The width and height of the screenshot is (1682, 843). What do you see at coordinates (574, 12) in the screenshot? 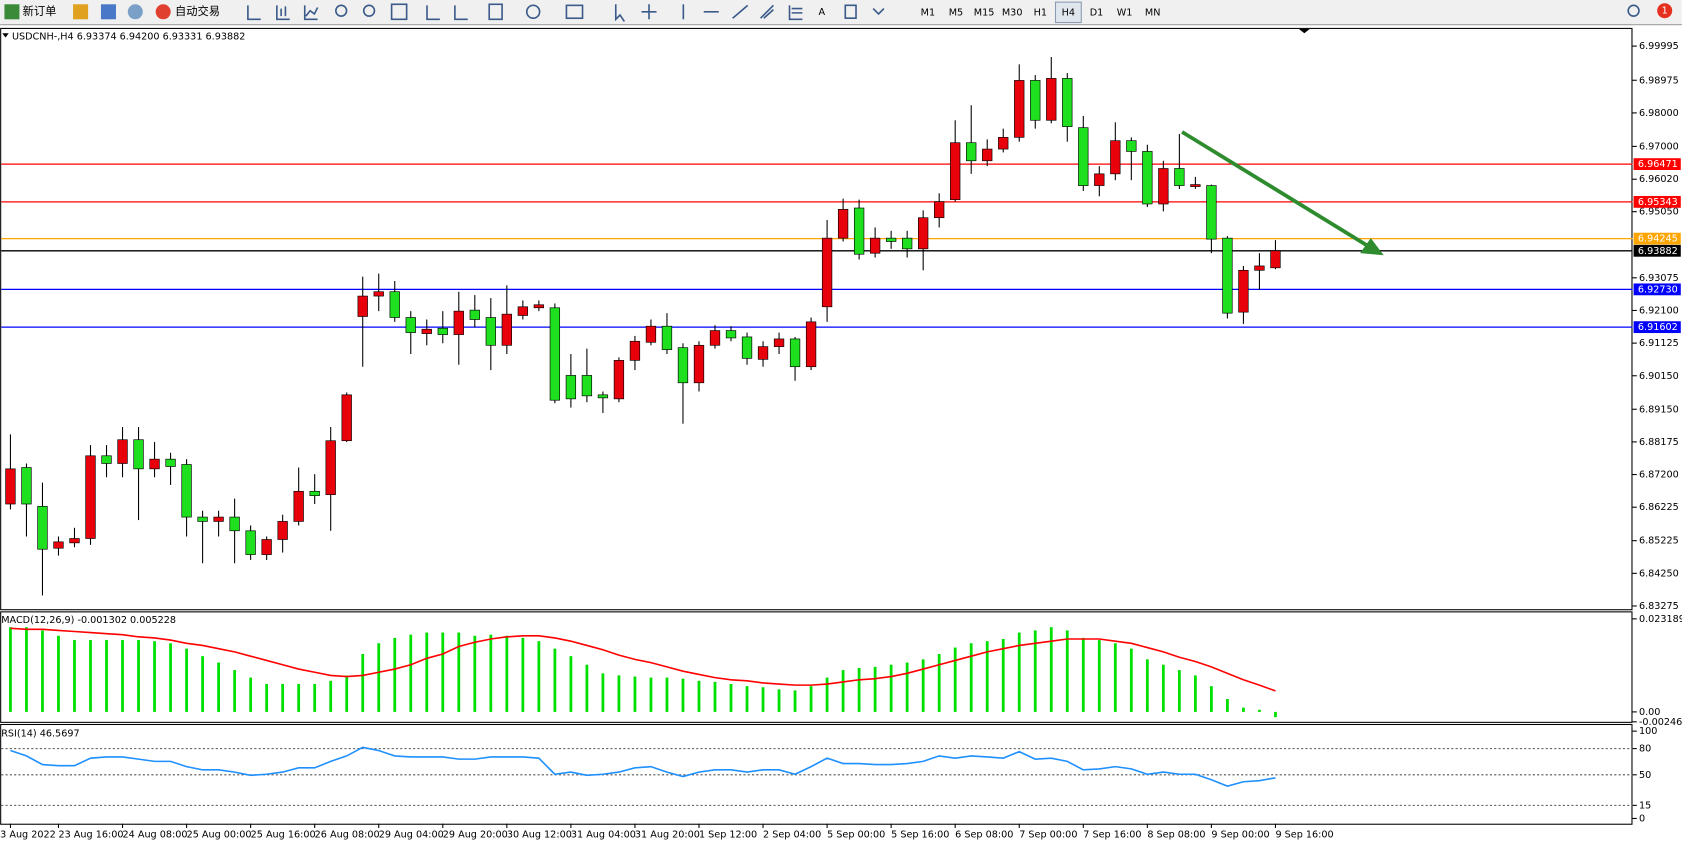
I see `template-tool` at bounding box center [574, 12].